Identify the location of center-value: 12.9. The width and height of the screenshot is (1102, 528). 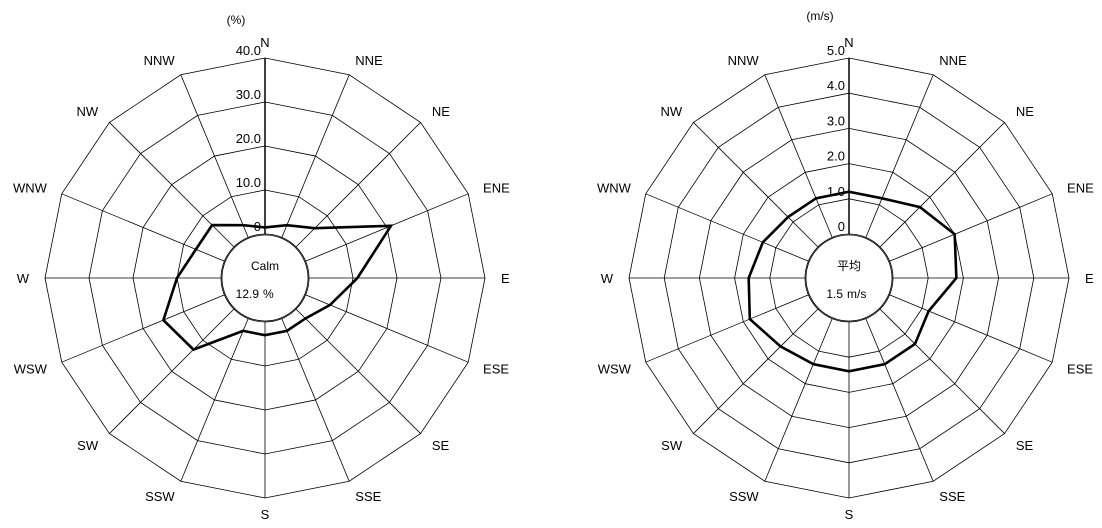
(248, 294).